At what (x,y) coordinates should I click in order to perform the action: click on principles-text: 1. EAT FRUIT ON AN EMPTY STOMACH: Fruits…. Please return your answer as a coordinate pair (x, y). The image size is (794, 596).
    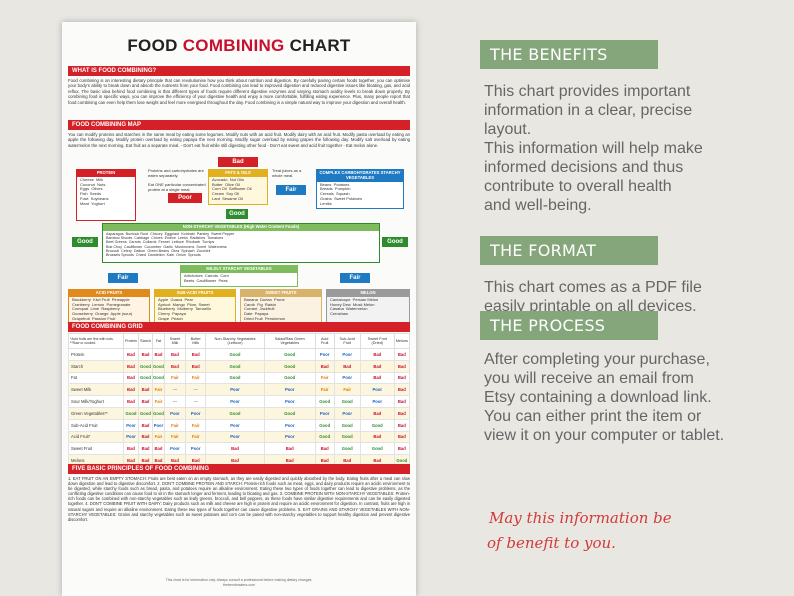
    Looking at the image, I should click on (239, 499).